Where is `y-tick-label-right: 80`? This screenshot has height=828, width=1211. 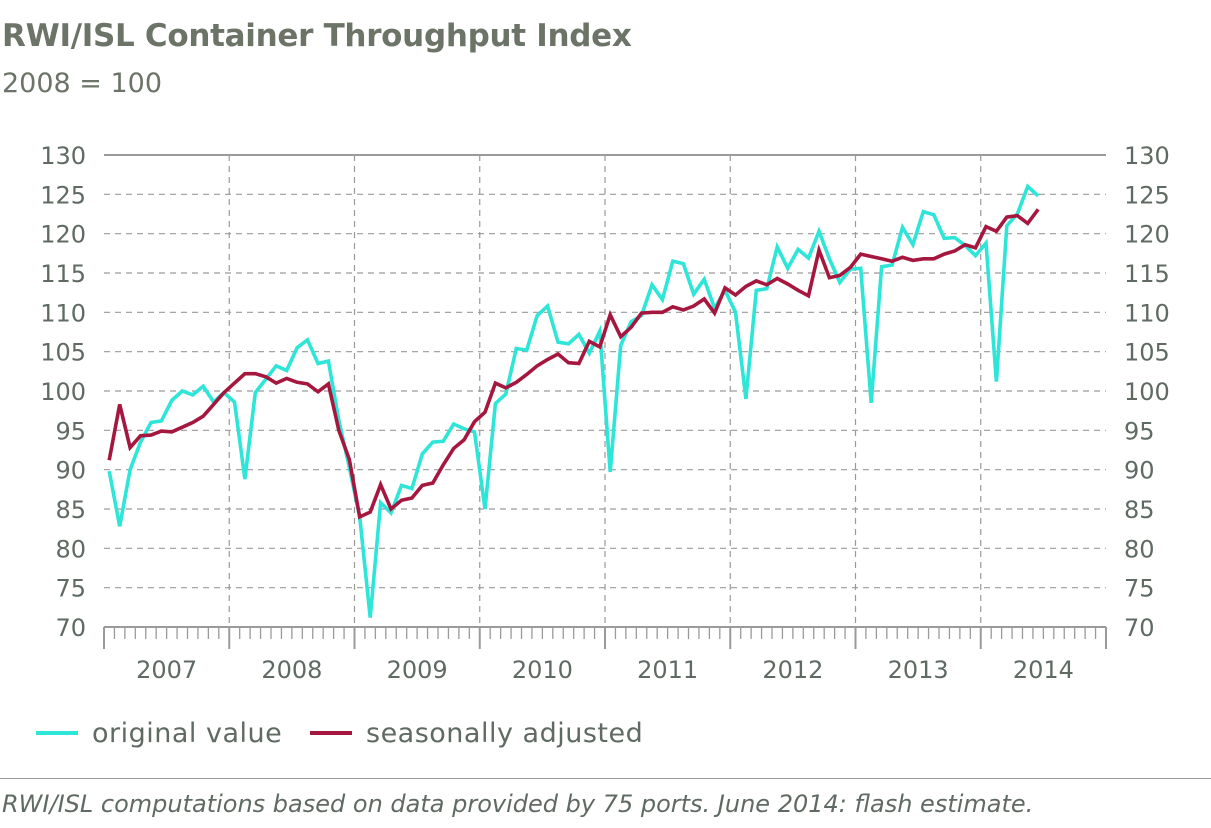 y-tick-label-right: 80 is located at coordinates (1139, 549).